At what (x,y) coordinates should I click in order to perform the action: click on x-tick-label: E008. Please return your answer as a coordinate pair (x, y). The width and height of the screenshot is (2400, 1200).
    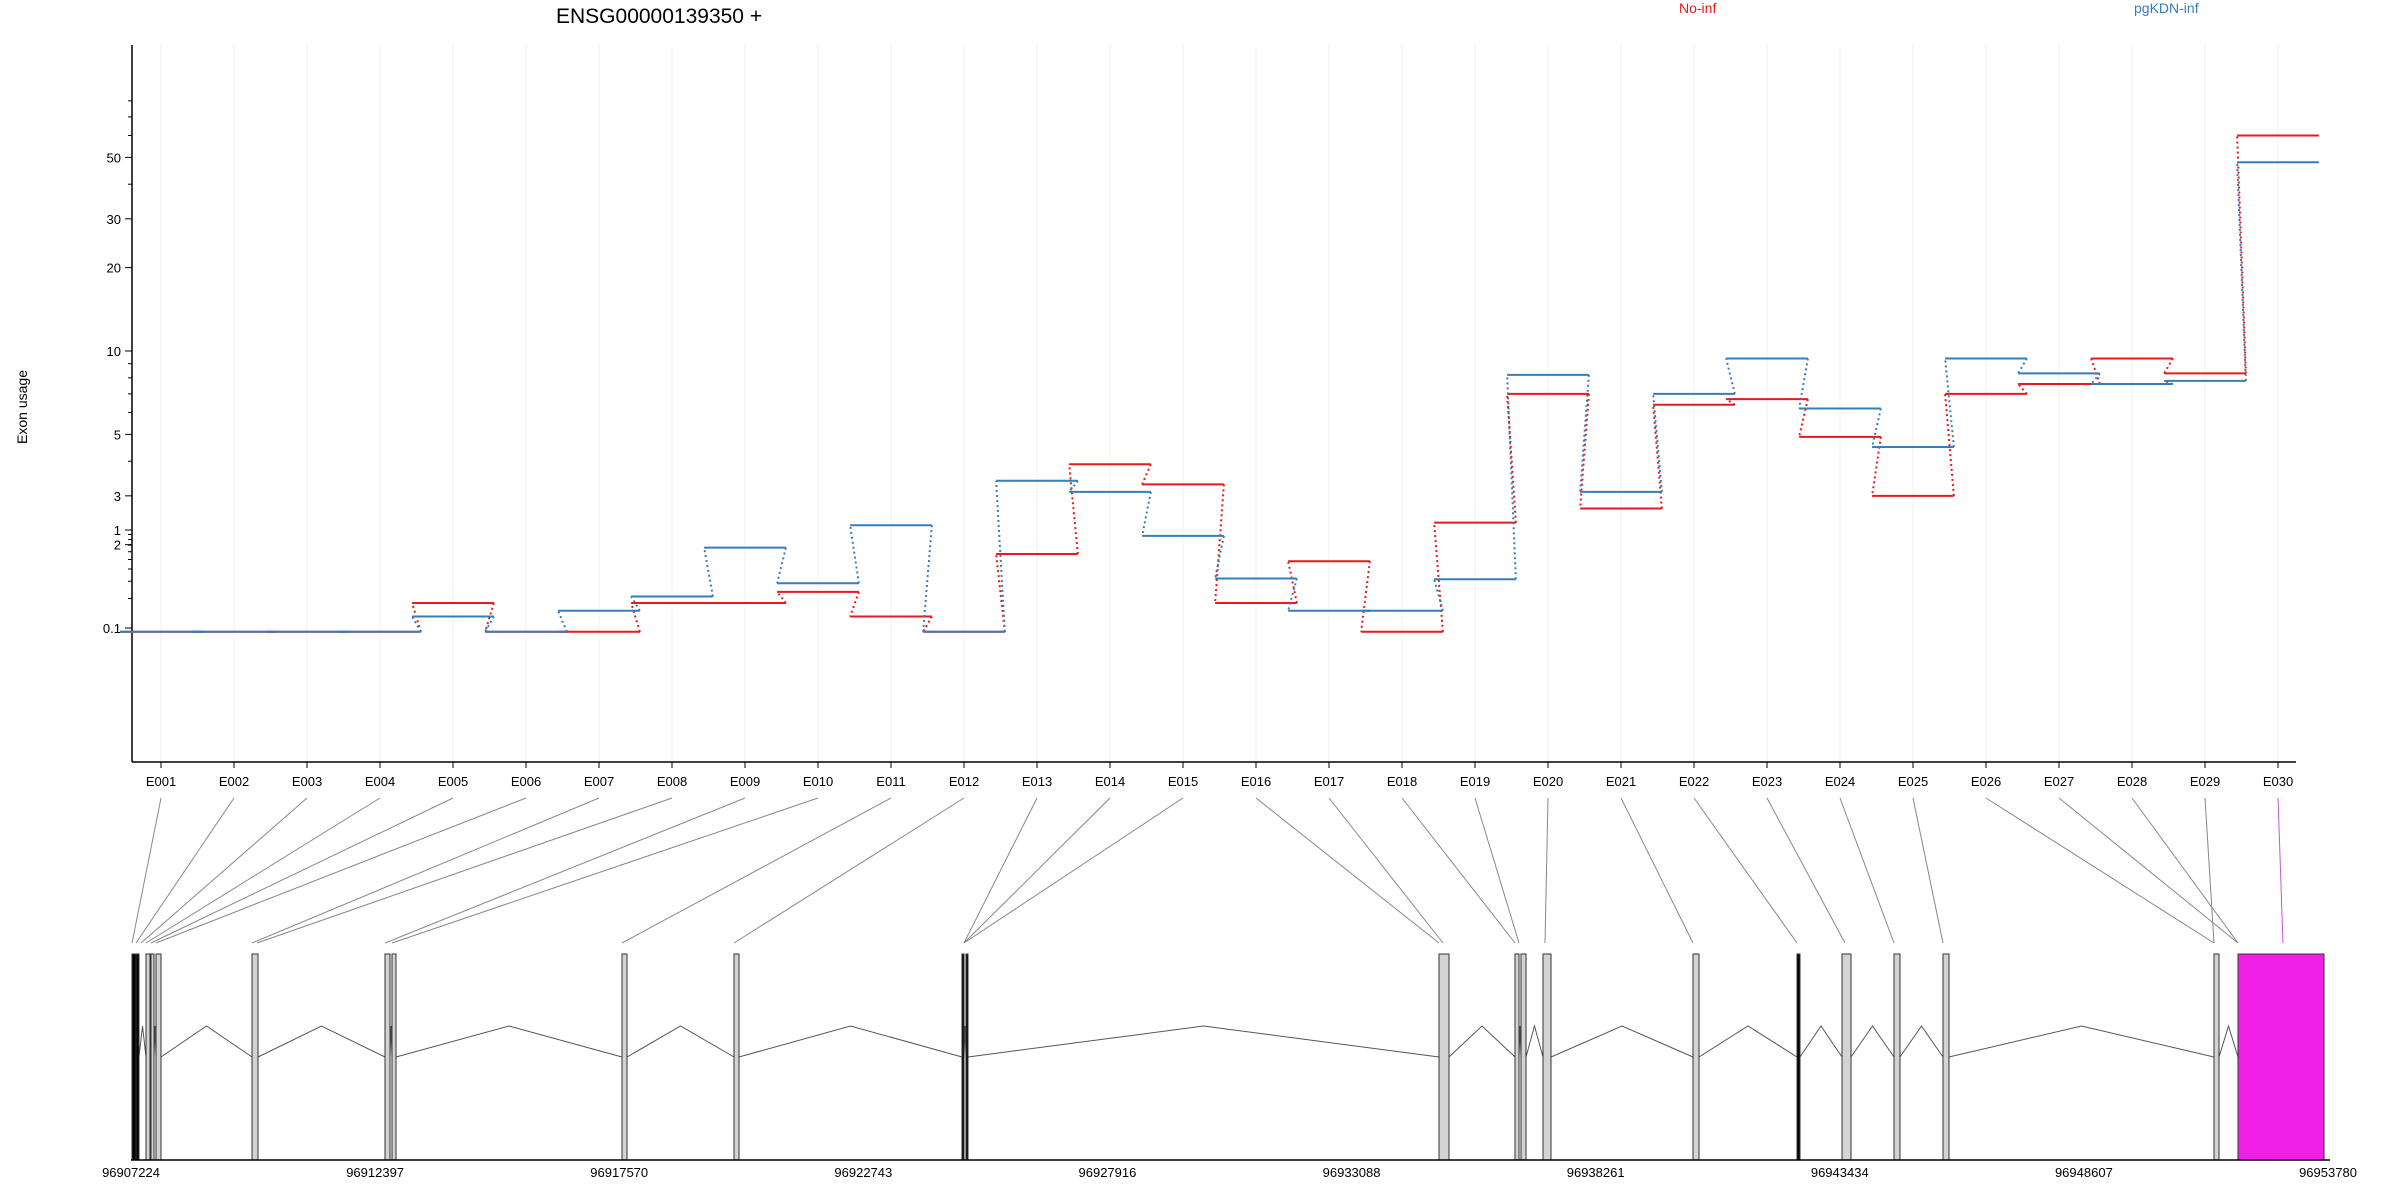
    Looking at the image, I should click on (672, 781).